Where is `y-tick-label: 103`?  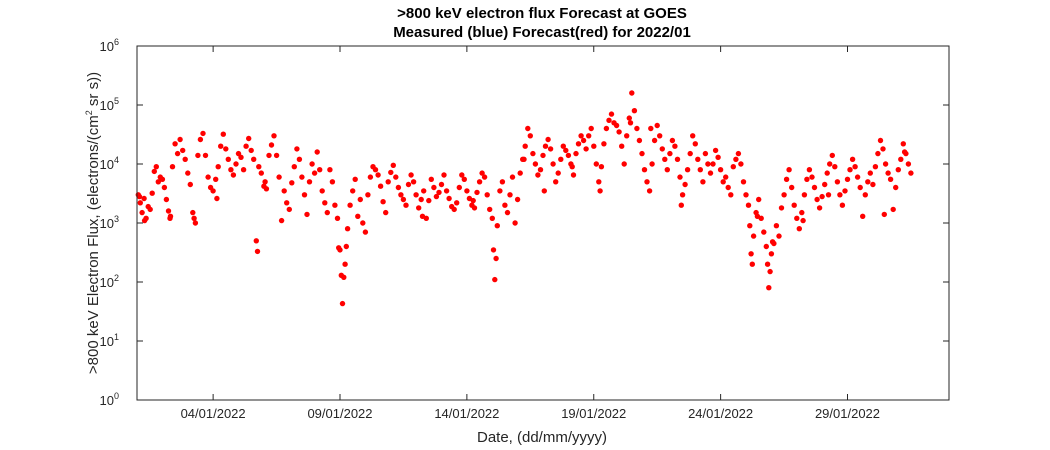
y-tick-label: 103 is located at coordinates (109, 222).